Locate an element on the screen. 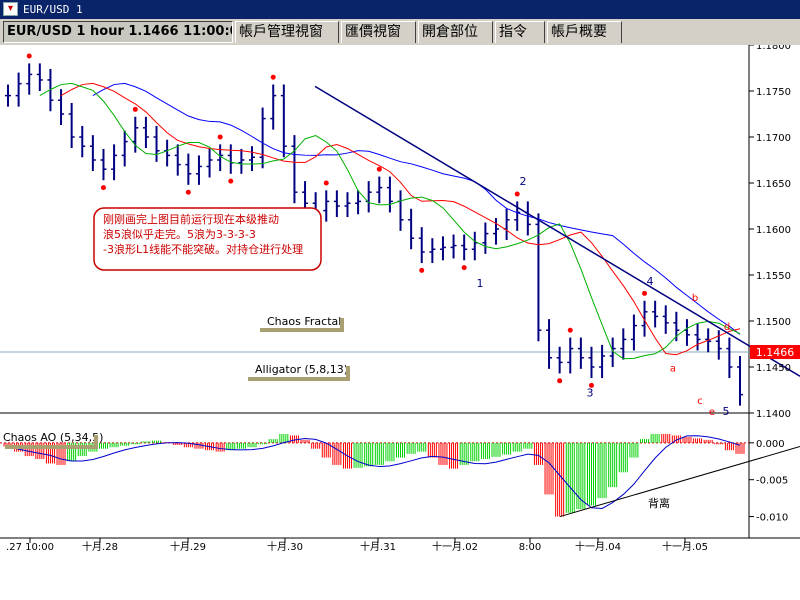  price-tick-label: 1.1800 is located at coordinates (773, 48).